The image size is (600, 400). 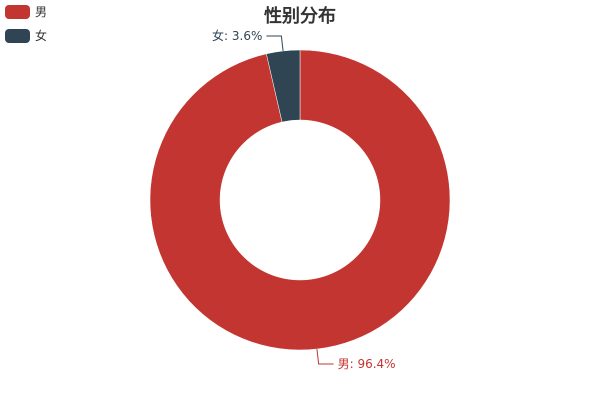 What do you see at coordinates (367, 364) in the screenshot?
I see `slice-label-0: 男: 96.4%` at bounding box center [367, 364].